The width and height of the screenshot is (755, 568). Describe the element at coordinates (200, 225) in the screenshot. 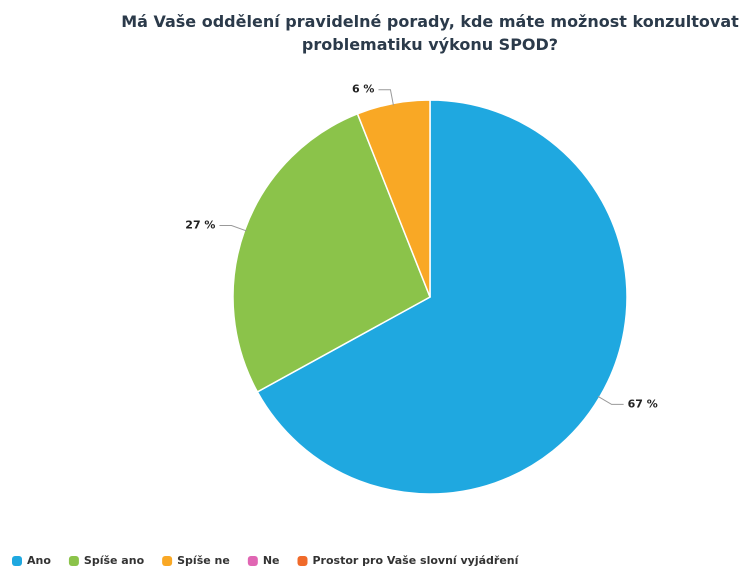

I see `data-label: 27 %` at that location.